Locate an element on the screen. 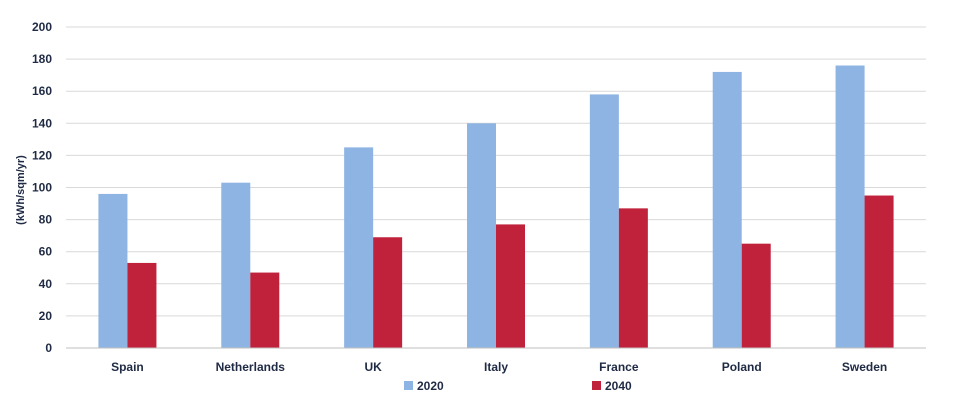  y-tick-label: 80 is located at coordinates (46, 220).